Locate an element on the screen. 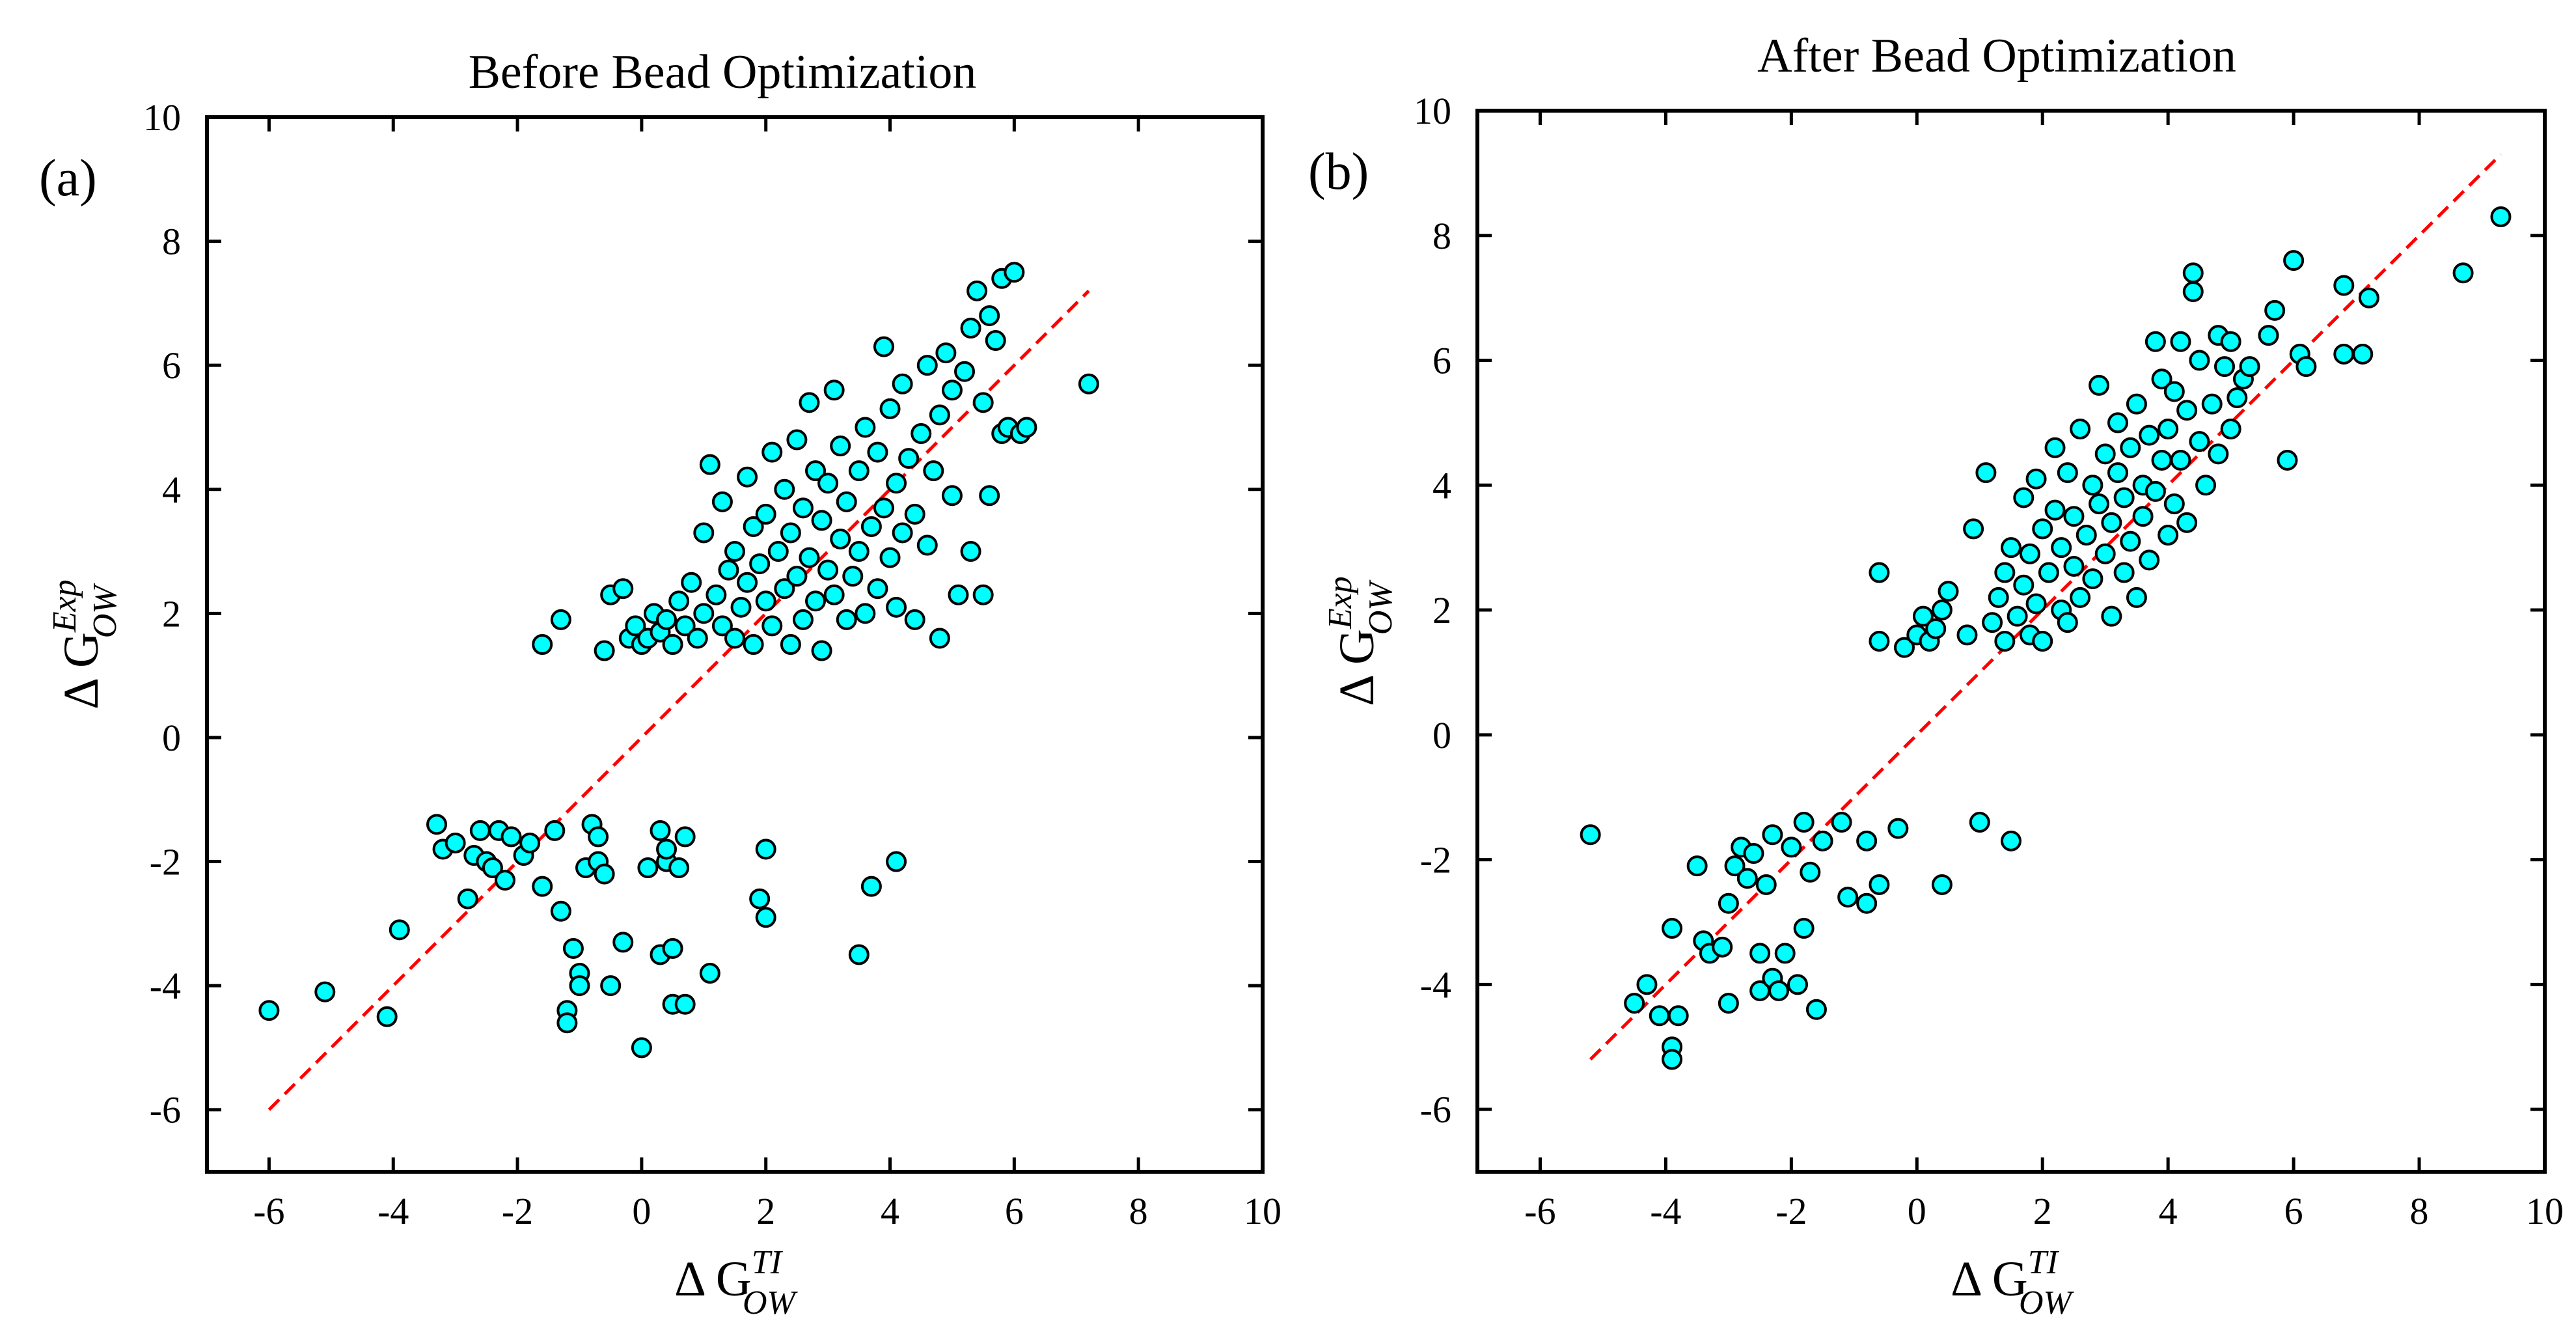 The image size is (2576, 1328). x-tick-label: 0 is located at coordinates (642, 1211).